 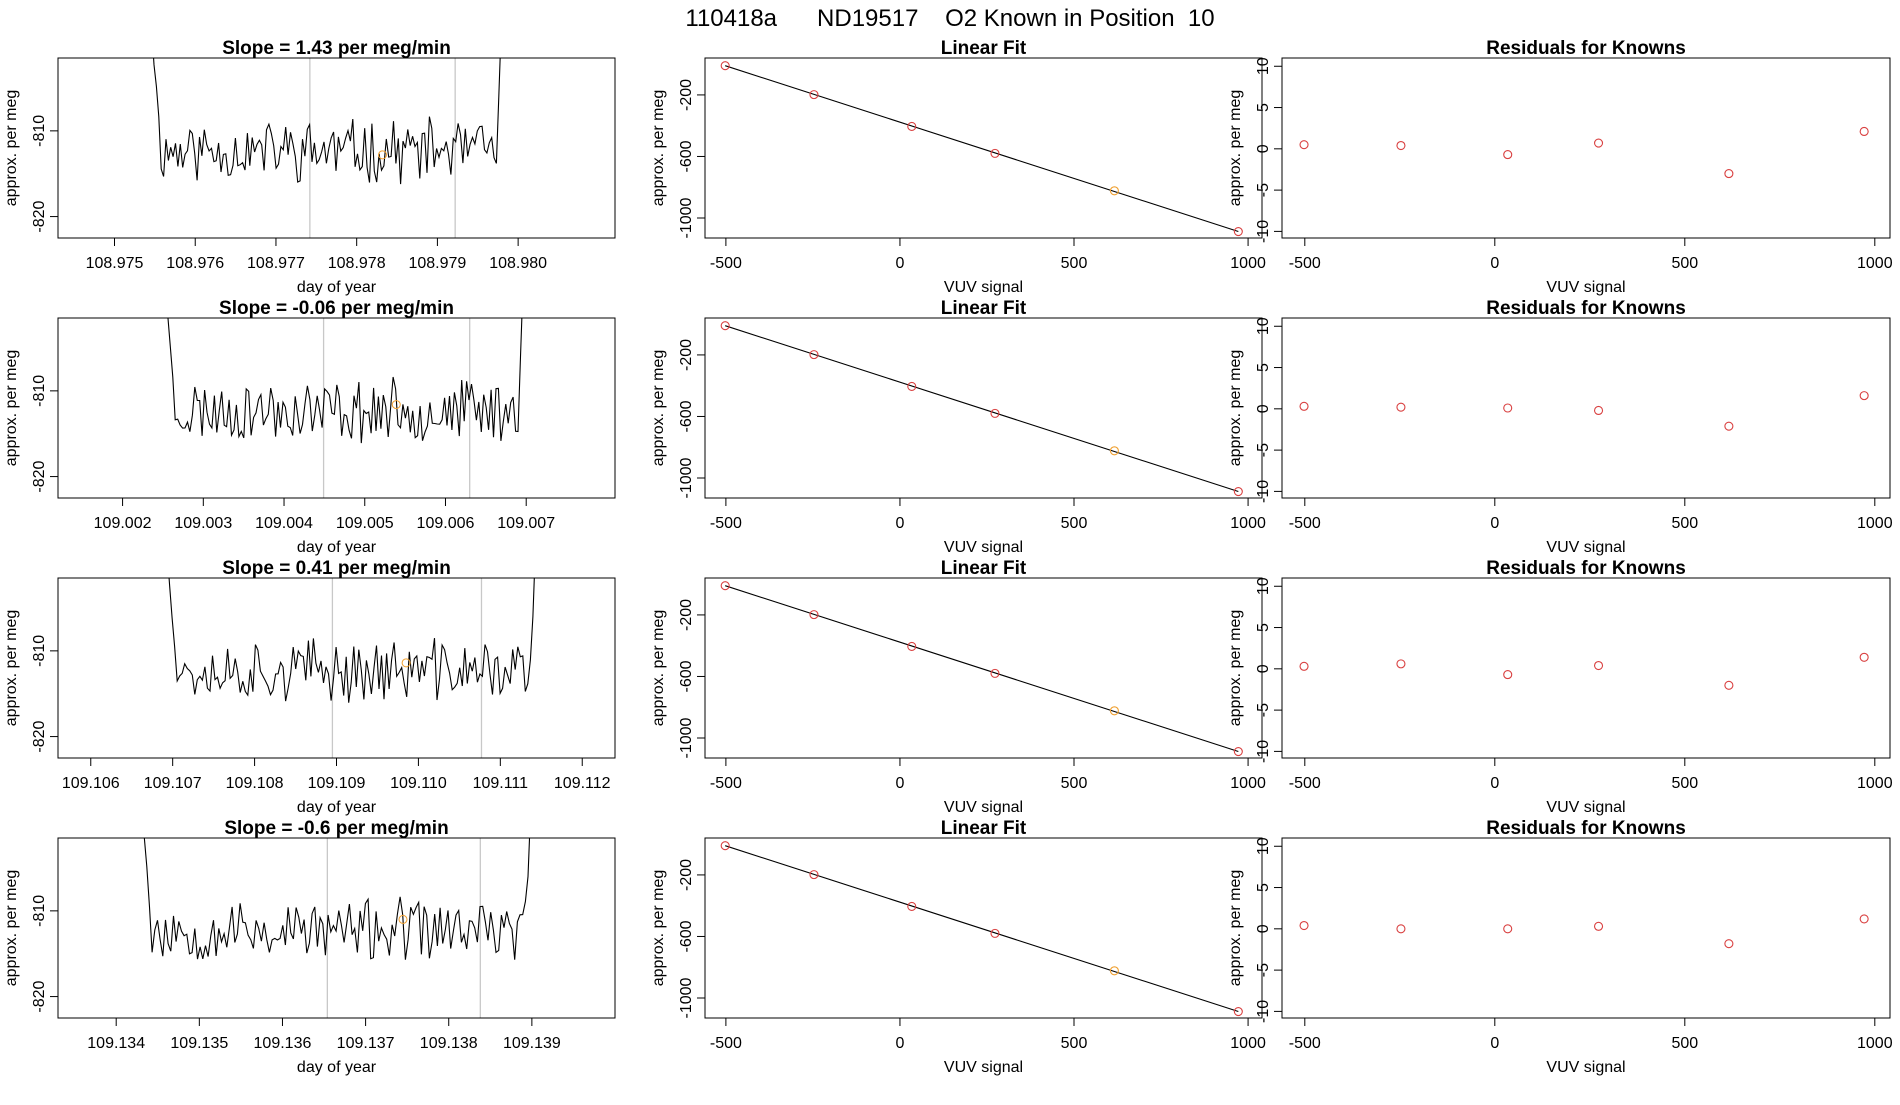 I want to click on x-axis-label: day of year, so click(x=337, y=547).